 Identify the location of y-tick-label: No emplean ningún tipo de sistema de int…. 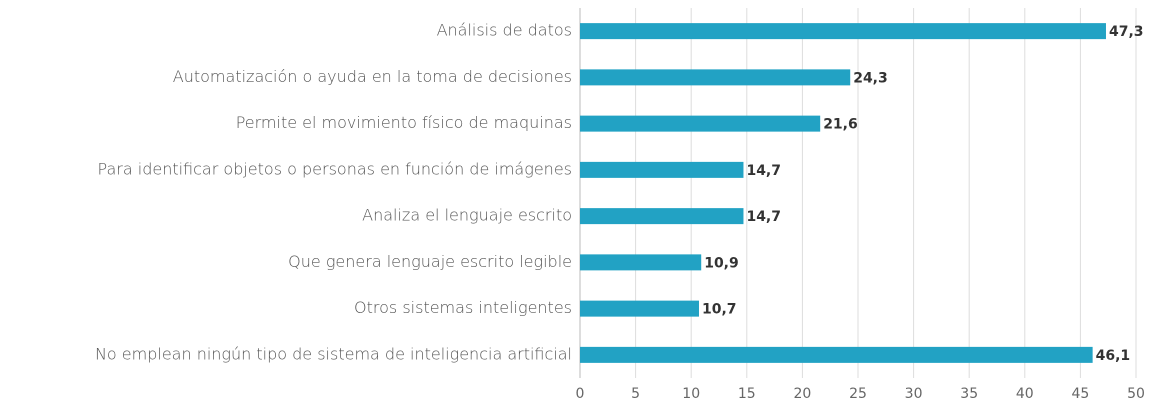
(333, 353).